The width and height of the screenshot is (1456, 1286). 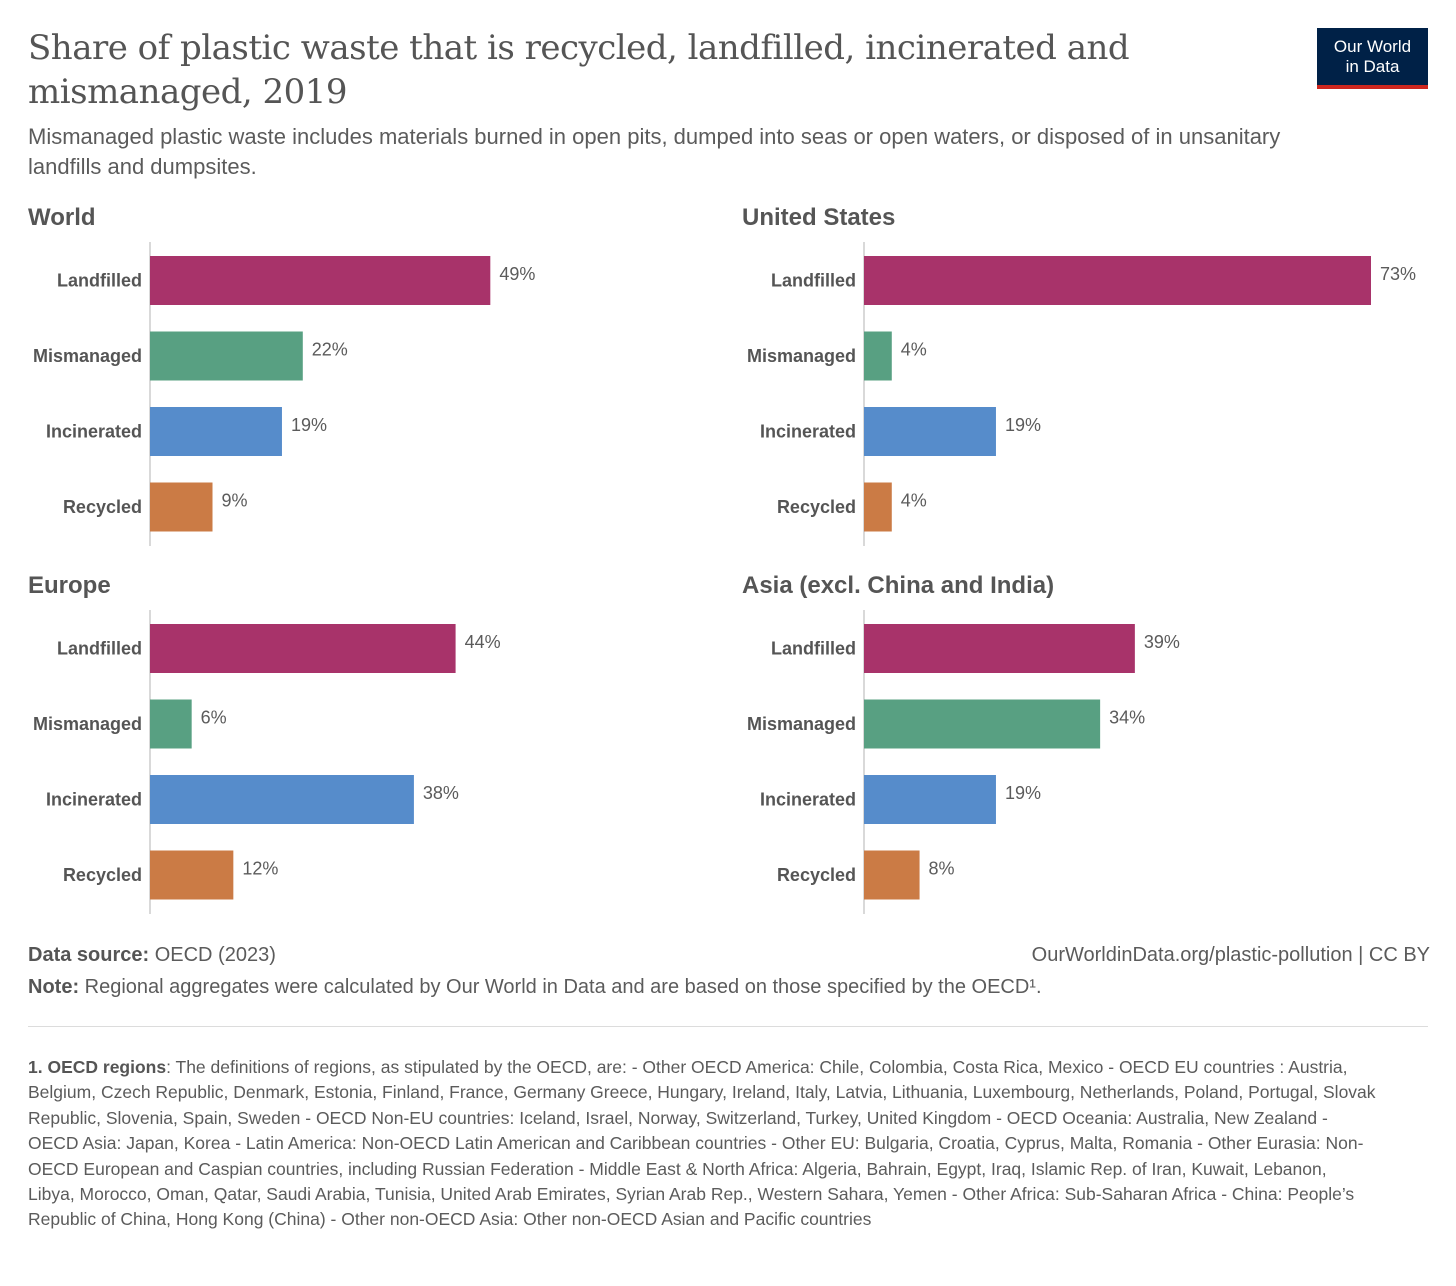 What do you see at coordinates (97, 1067) in the screenshot?
I see `footnote-label: 1. OECD regions` at bounding box center [97, 1067].